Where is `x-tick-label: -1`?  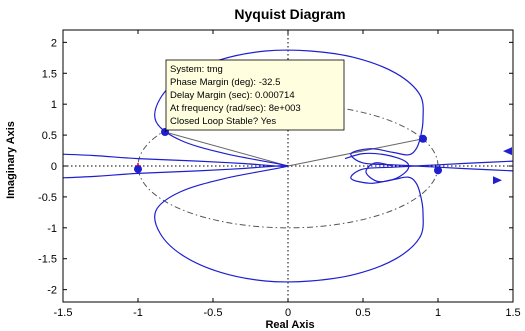
x-tick-label: -1 is located at coordinates (138, 313).